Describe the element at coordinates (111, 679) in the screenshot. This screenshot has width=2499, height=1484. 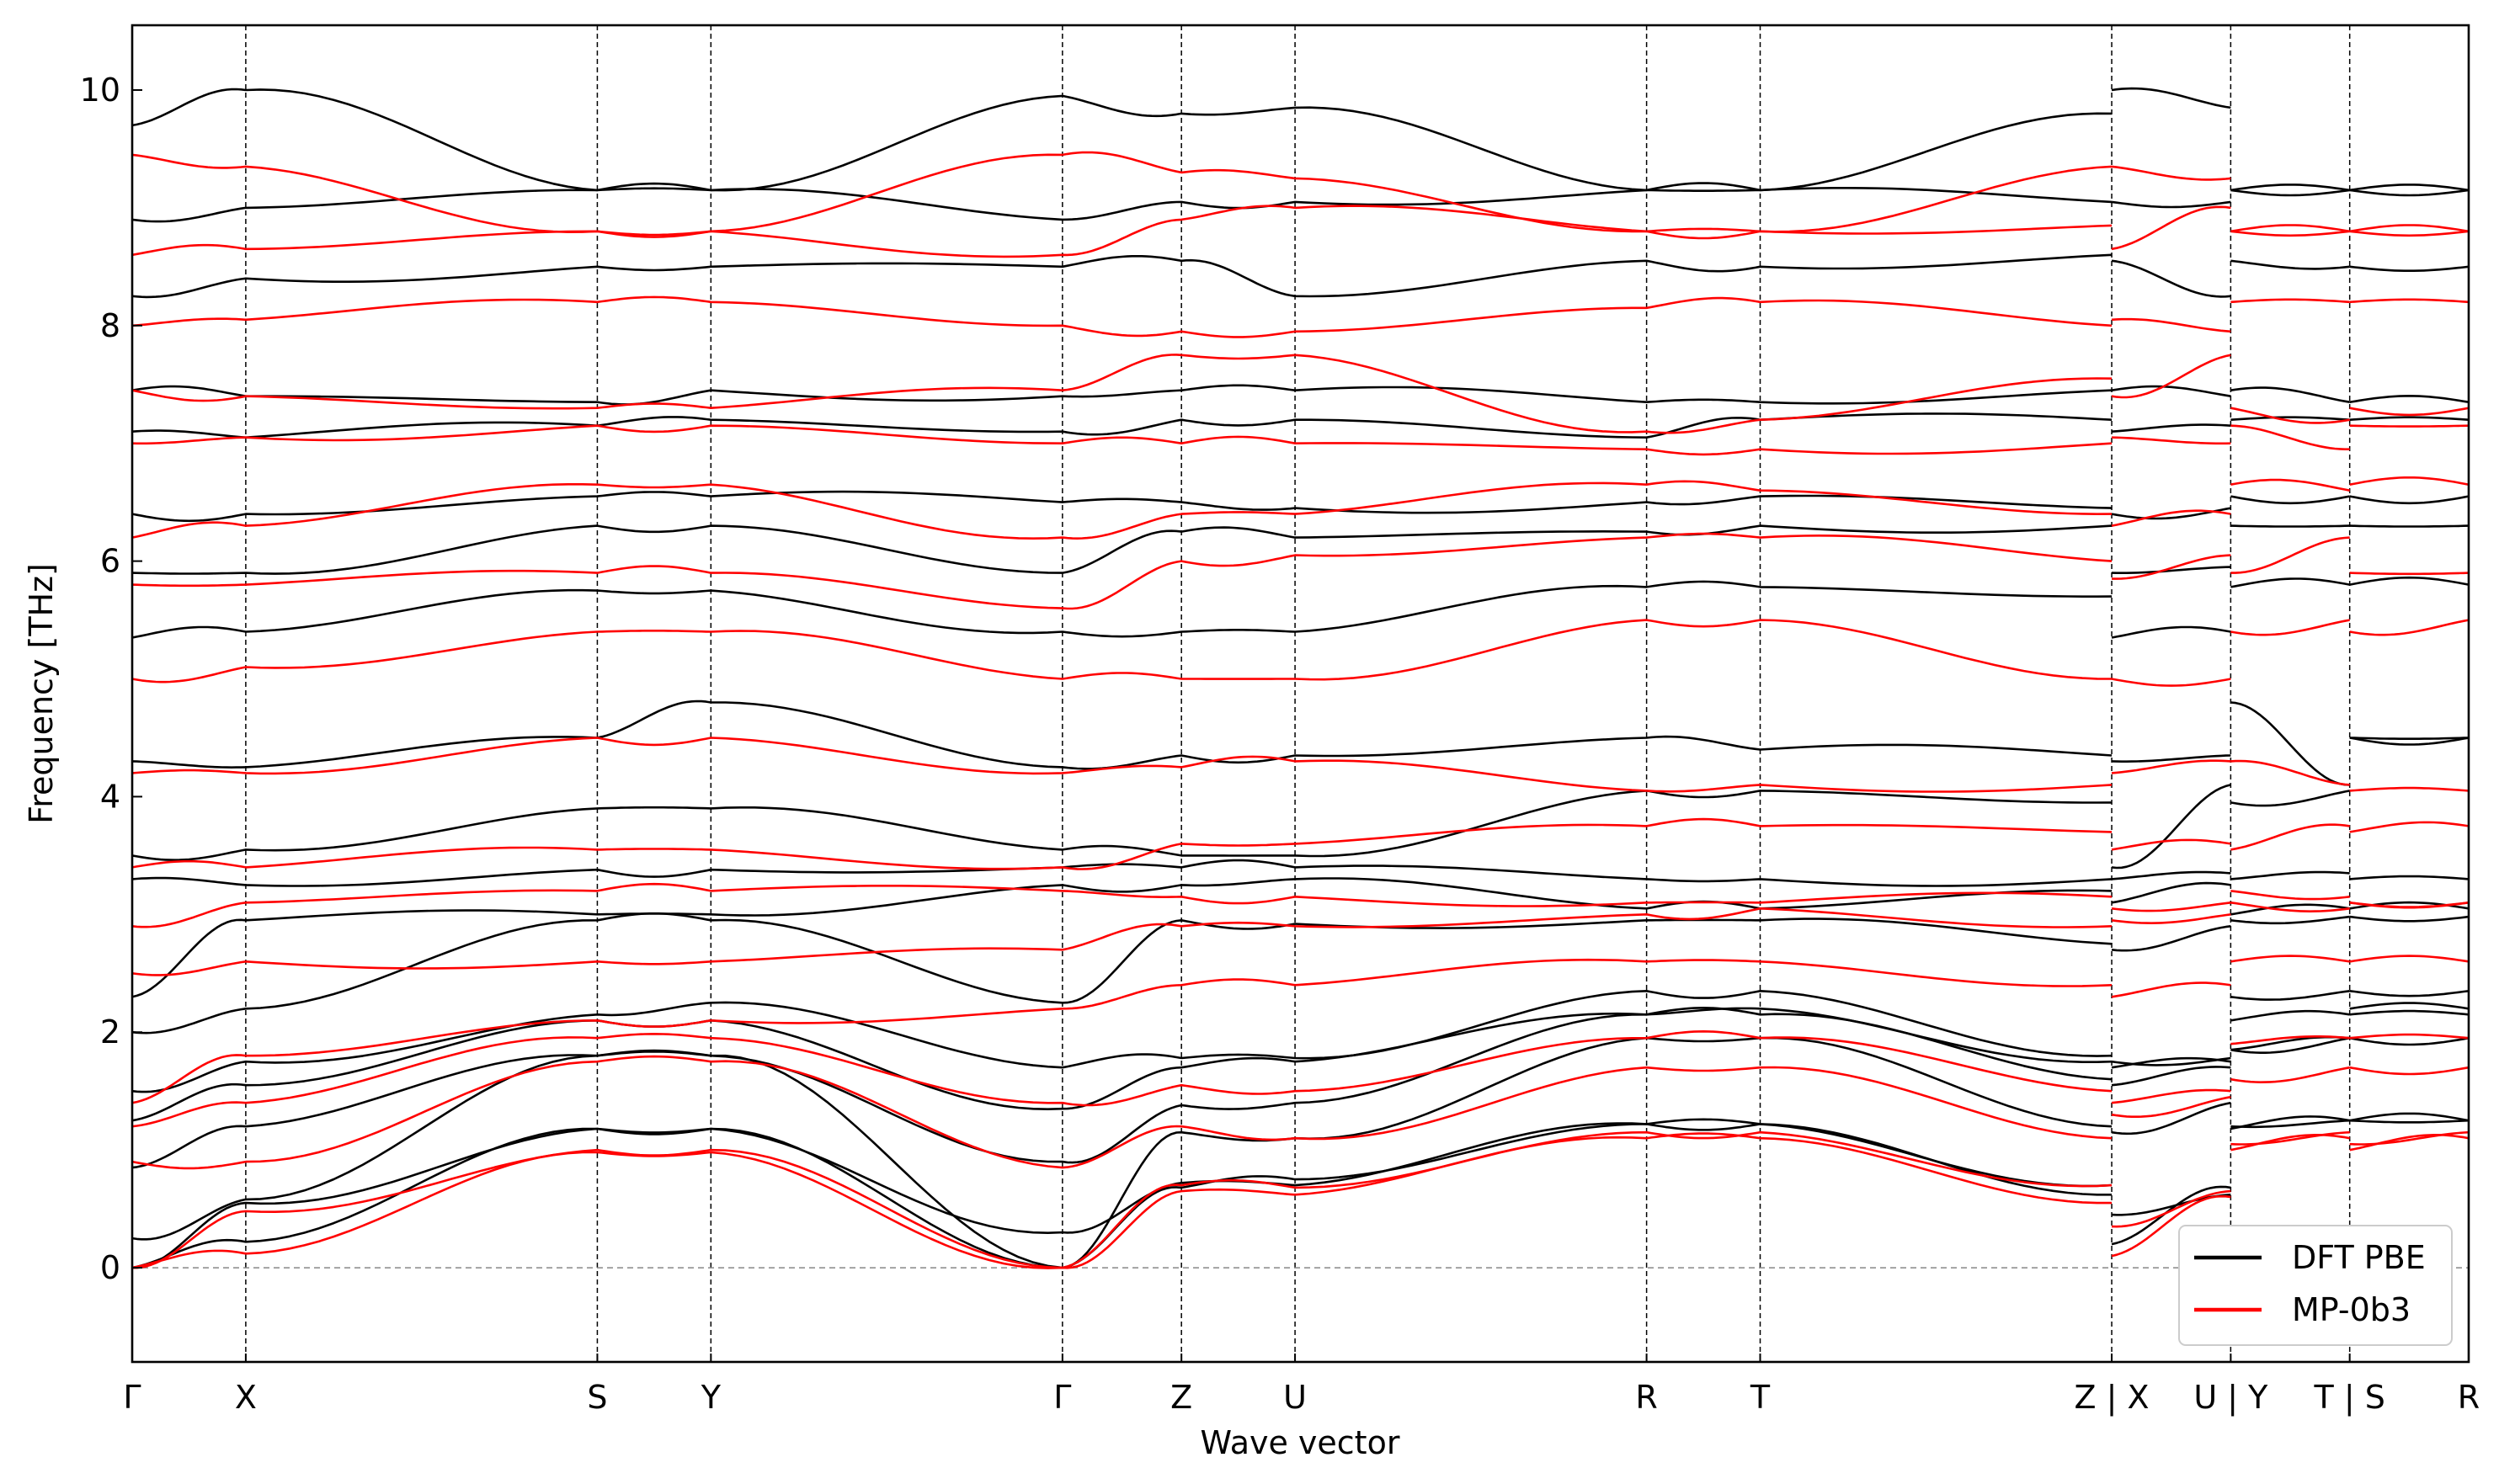
I see `y-axis-ticks: 0 2 4 6 8 10` at that location.